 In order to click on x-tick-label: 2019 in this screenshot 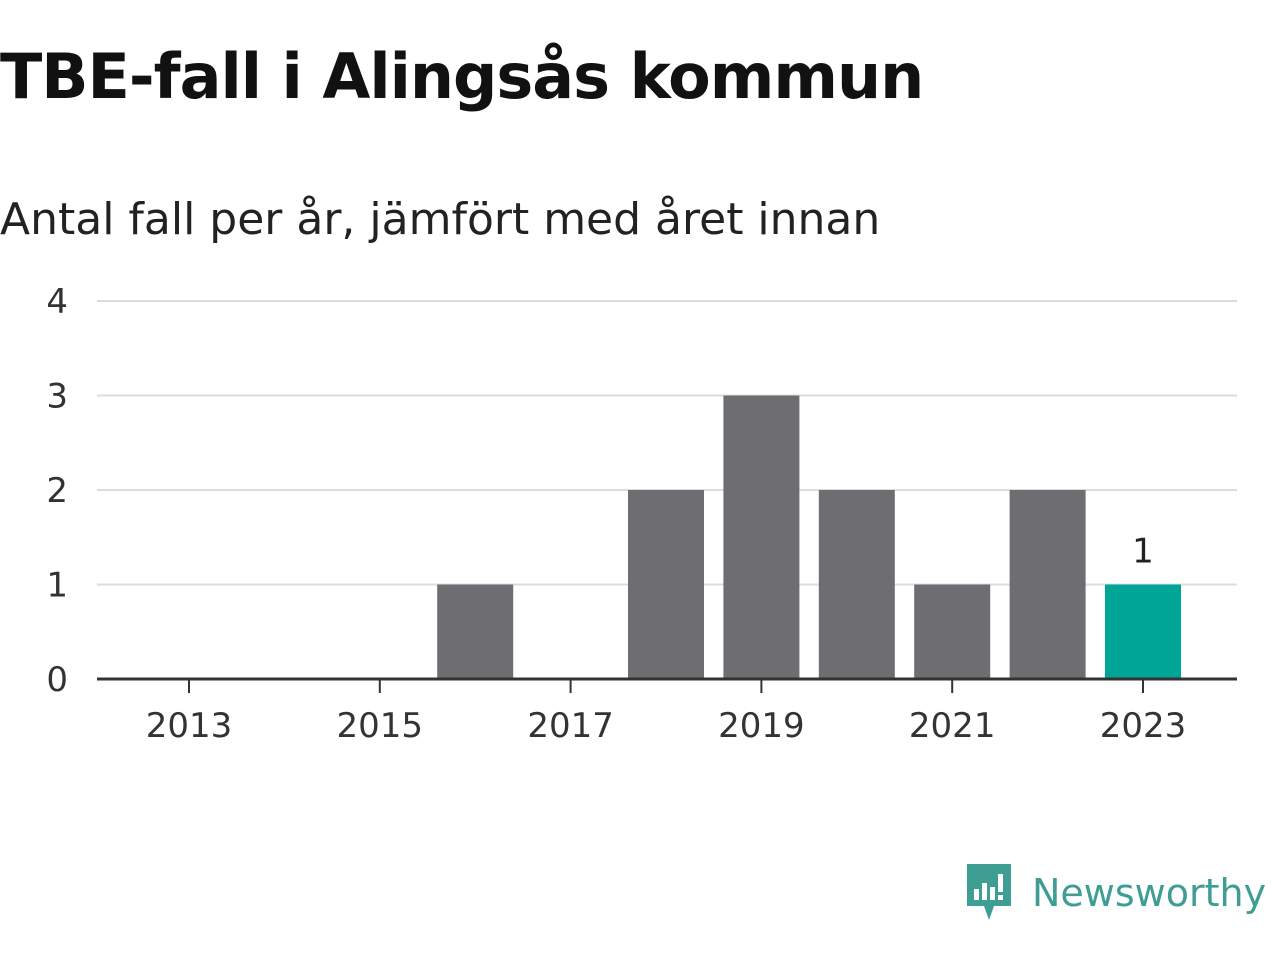, I will do `click(761, 726)`.